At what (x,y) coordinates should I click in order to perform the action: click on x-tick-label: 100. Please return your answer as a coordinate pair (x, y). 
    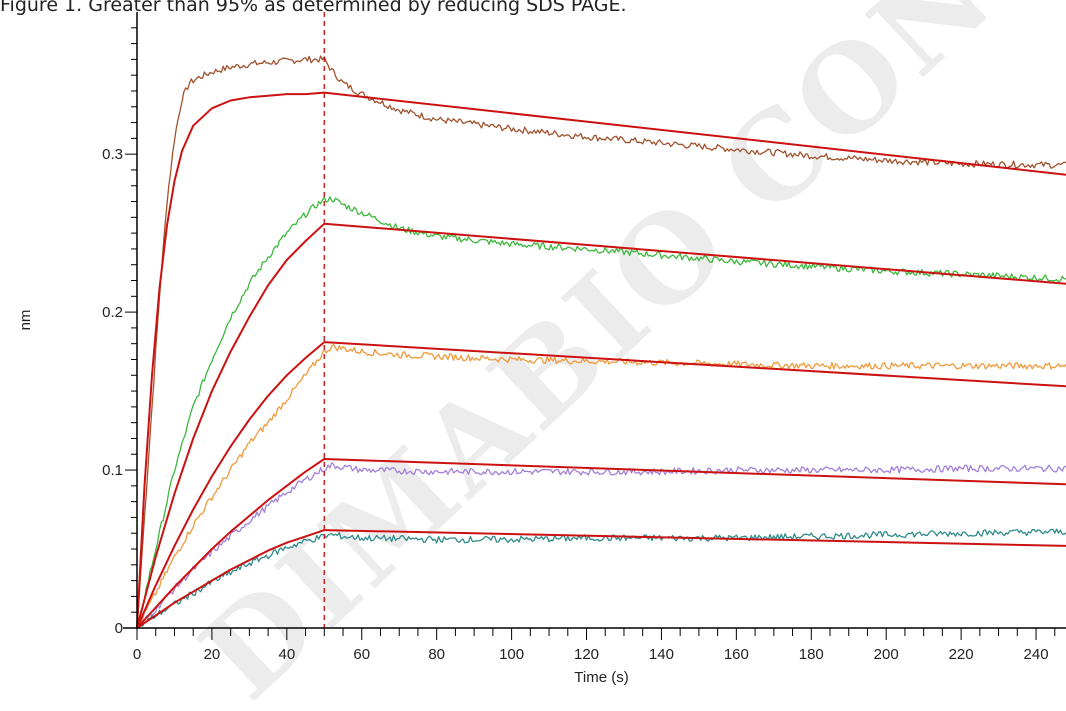
    Looking at the image, I should click on (511, 654).